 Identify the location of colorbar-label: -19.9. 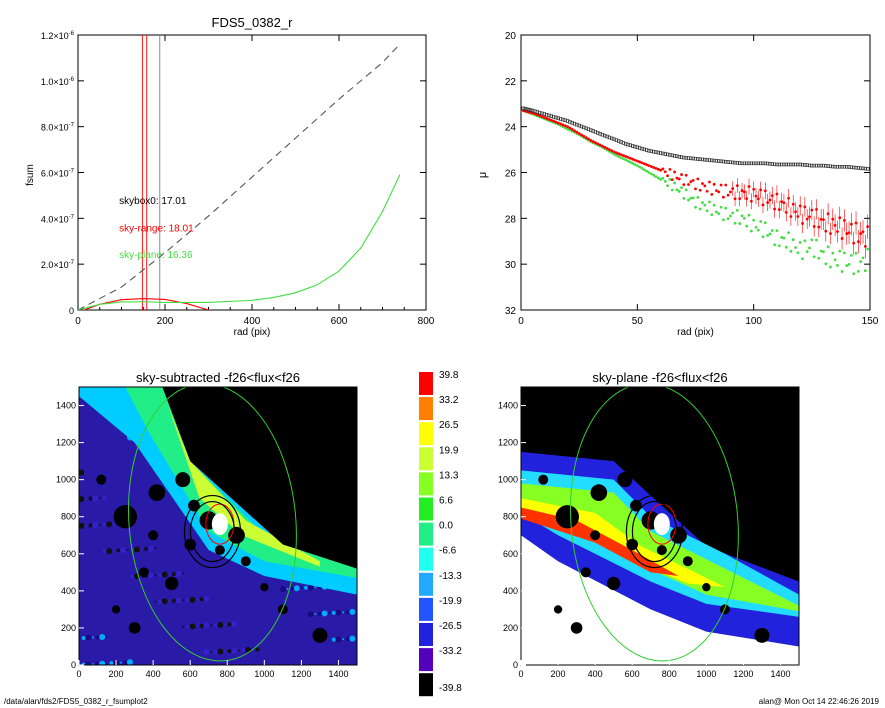
(450, 601).